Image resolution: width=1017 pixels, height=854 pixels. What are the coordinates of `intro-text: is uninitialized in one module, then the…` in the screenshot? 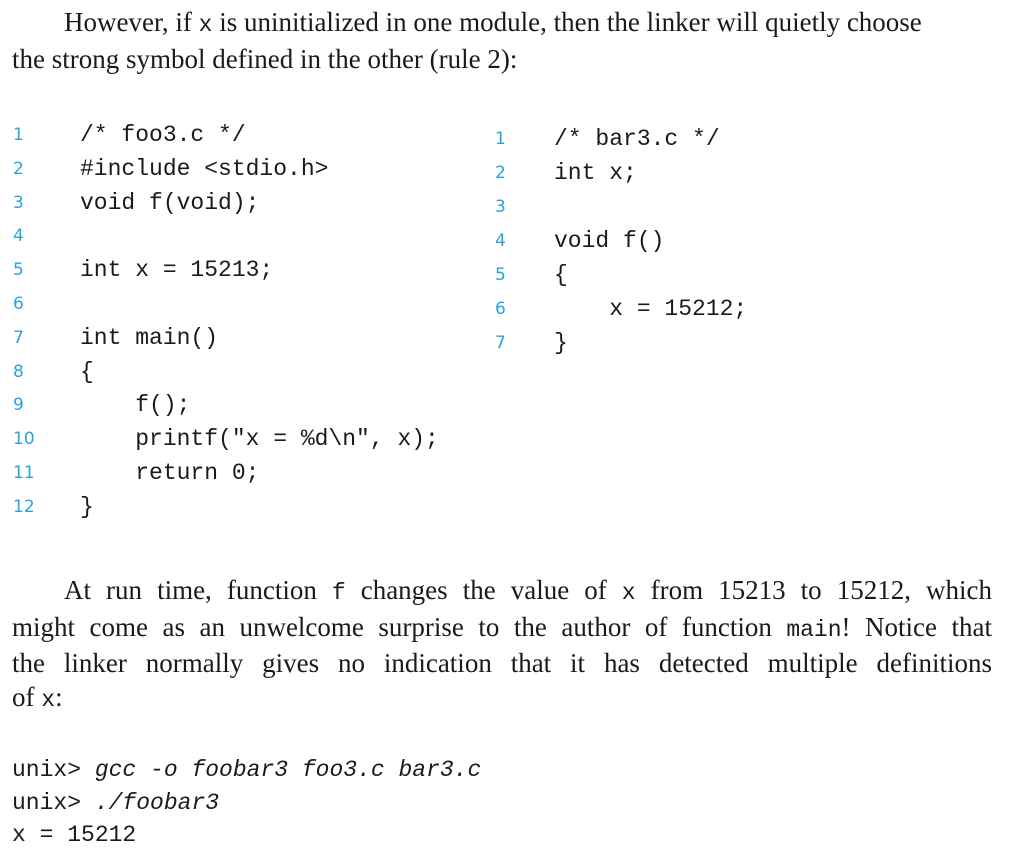 It's located at (567, 22).